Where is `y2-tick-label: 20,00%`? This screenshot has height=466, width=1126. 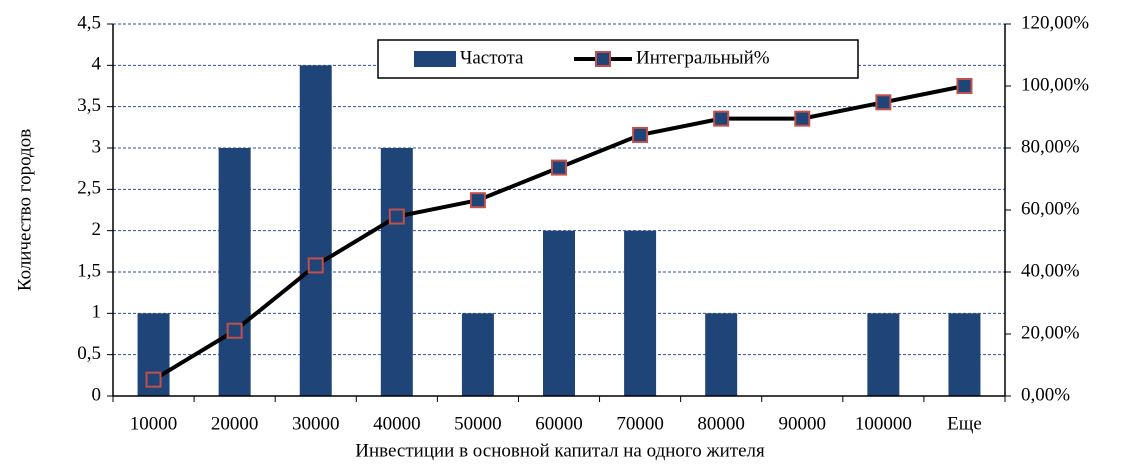 y2-tick-label: 20,00% is located at coordinates (1050, 332).